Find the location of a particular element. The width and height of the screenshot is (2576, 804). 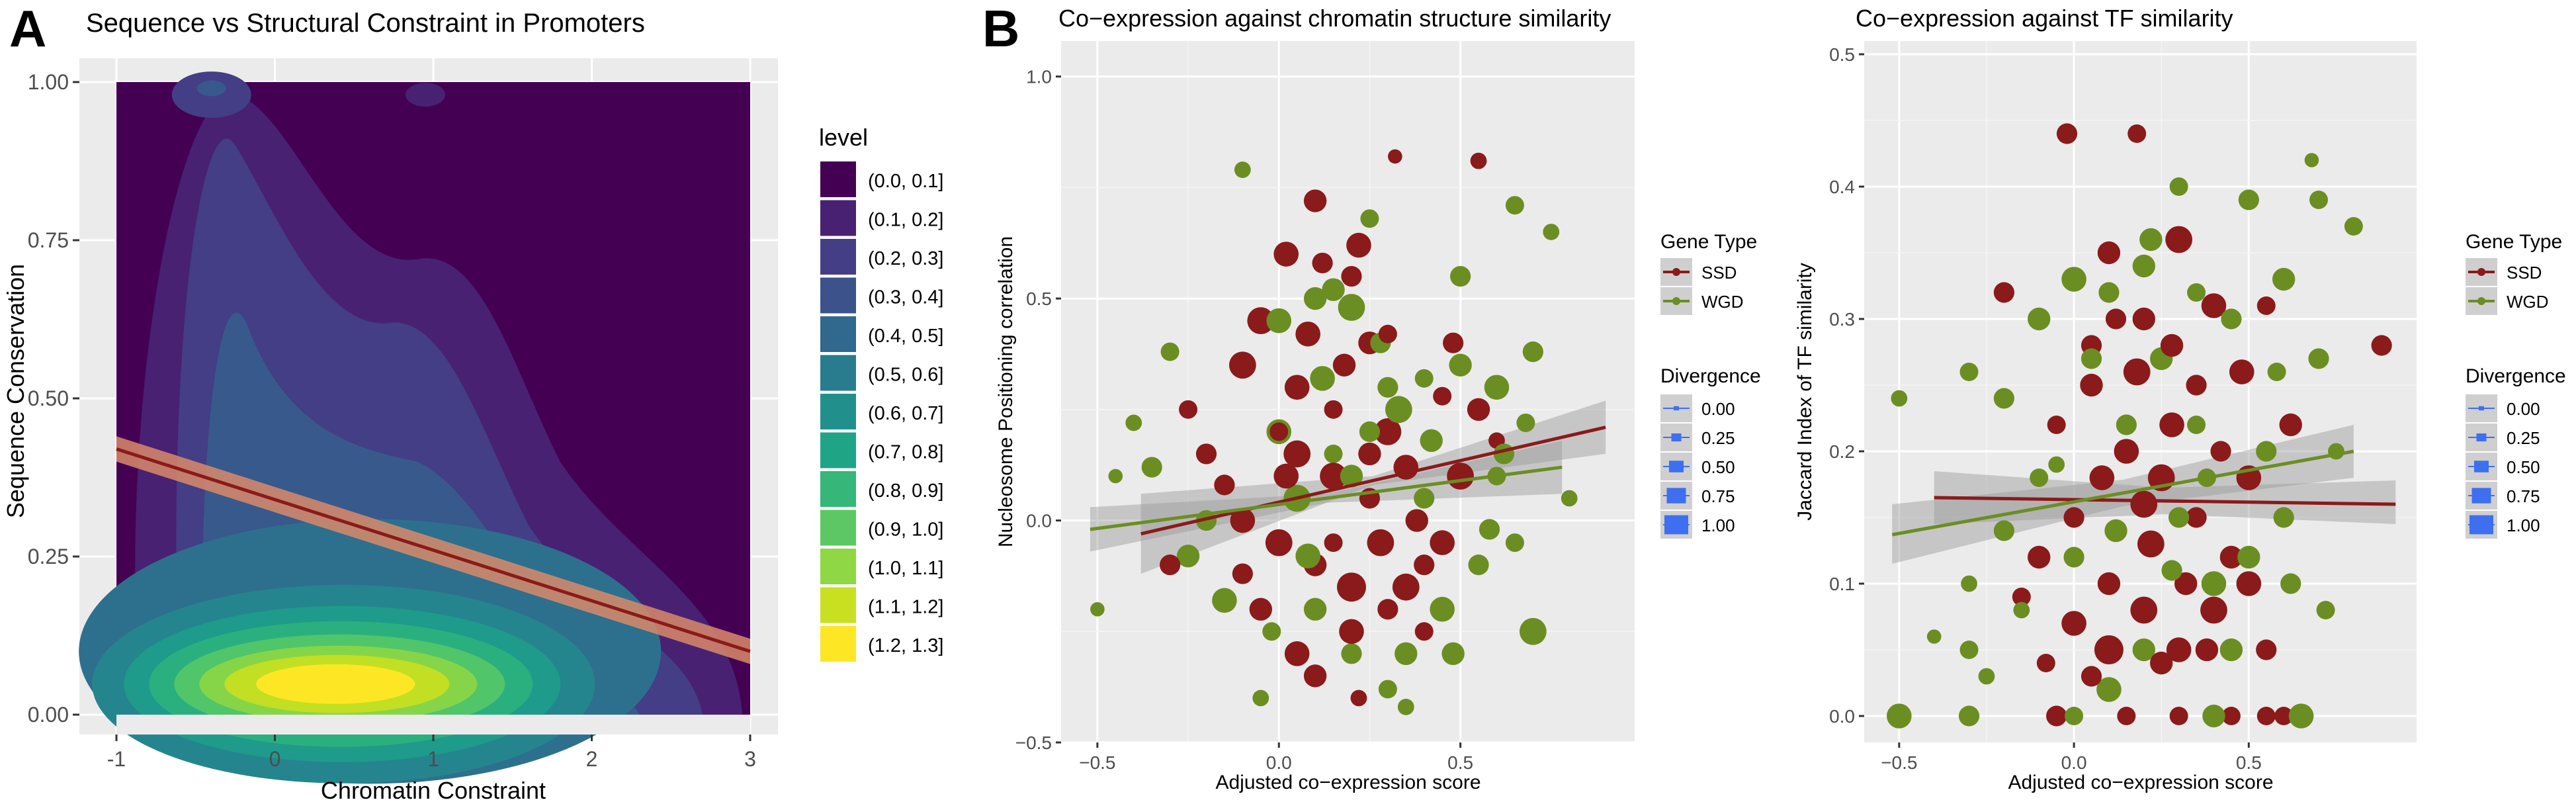

chart-a-x-ticks: -1 0 1 2 3 is located at coordinates (431, 753).